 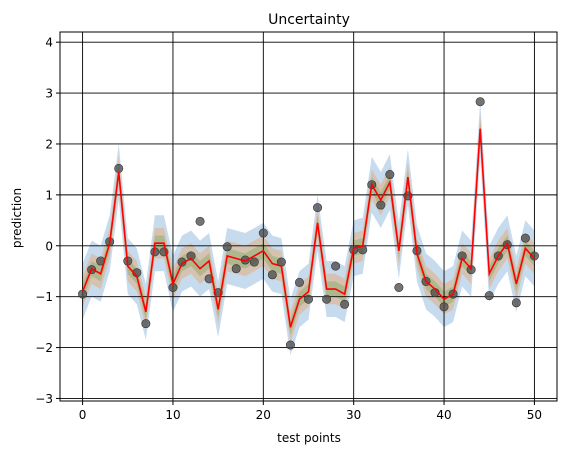 I want to click on x-tick-label: 20, so click(x=263, y=415).